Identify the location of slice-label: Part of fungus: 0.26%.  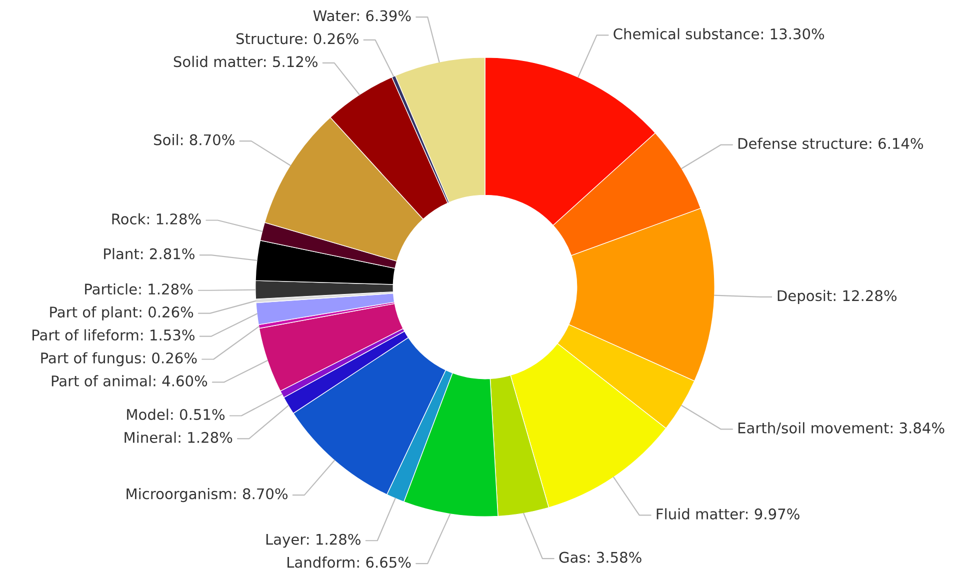
(119, 359).